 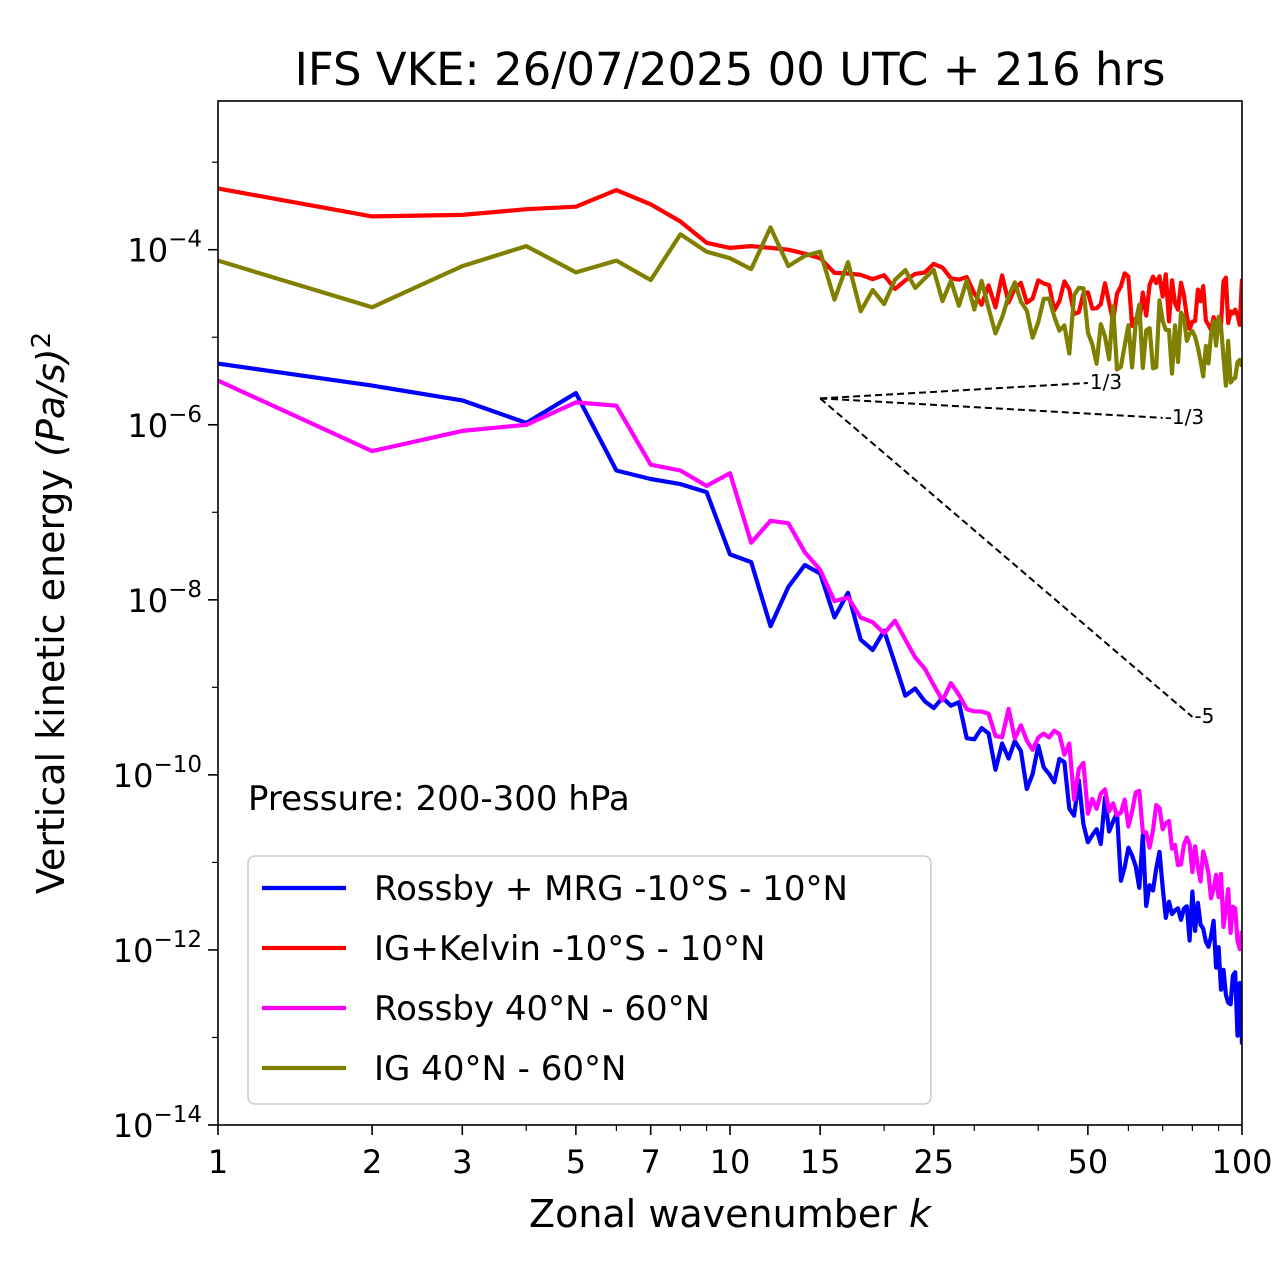 I want to click on reference-slope-label-1: 1/3, so click(x=1106, y=382).